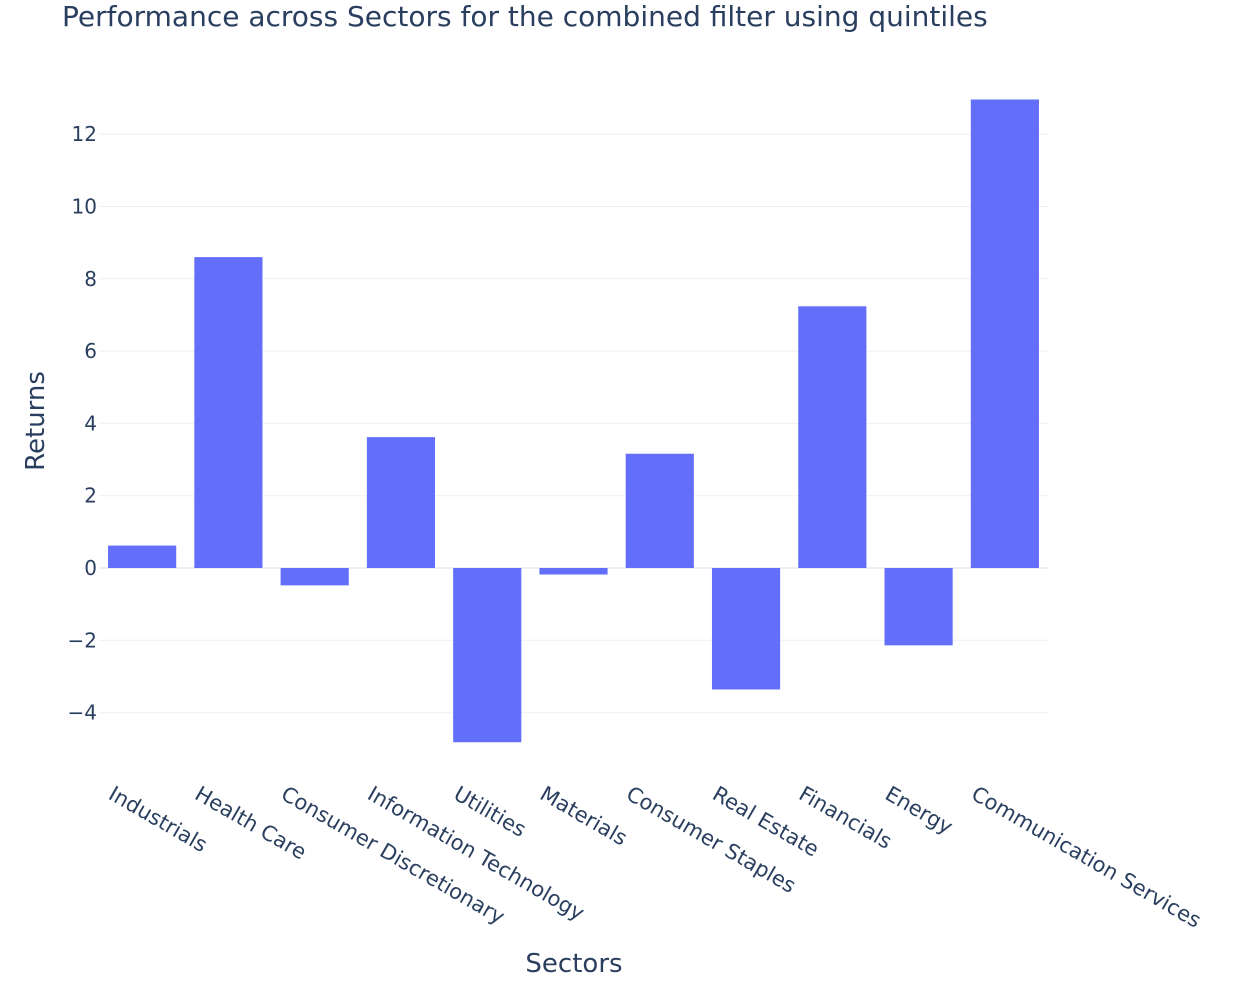 This screenshot has height=990, width=1241. Describe the element at coordinates (573, 964) in the screenshot. I see `x-axis-title: Sectors` at that location.